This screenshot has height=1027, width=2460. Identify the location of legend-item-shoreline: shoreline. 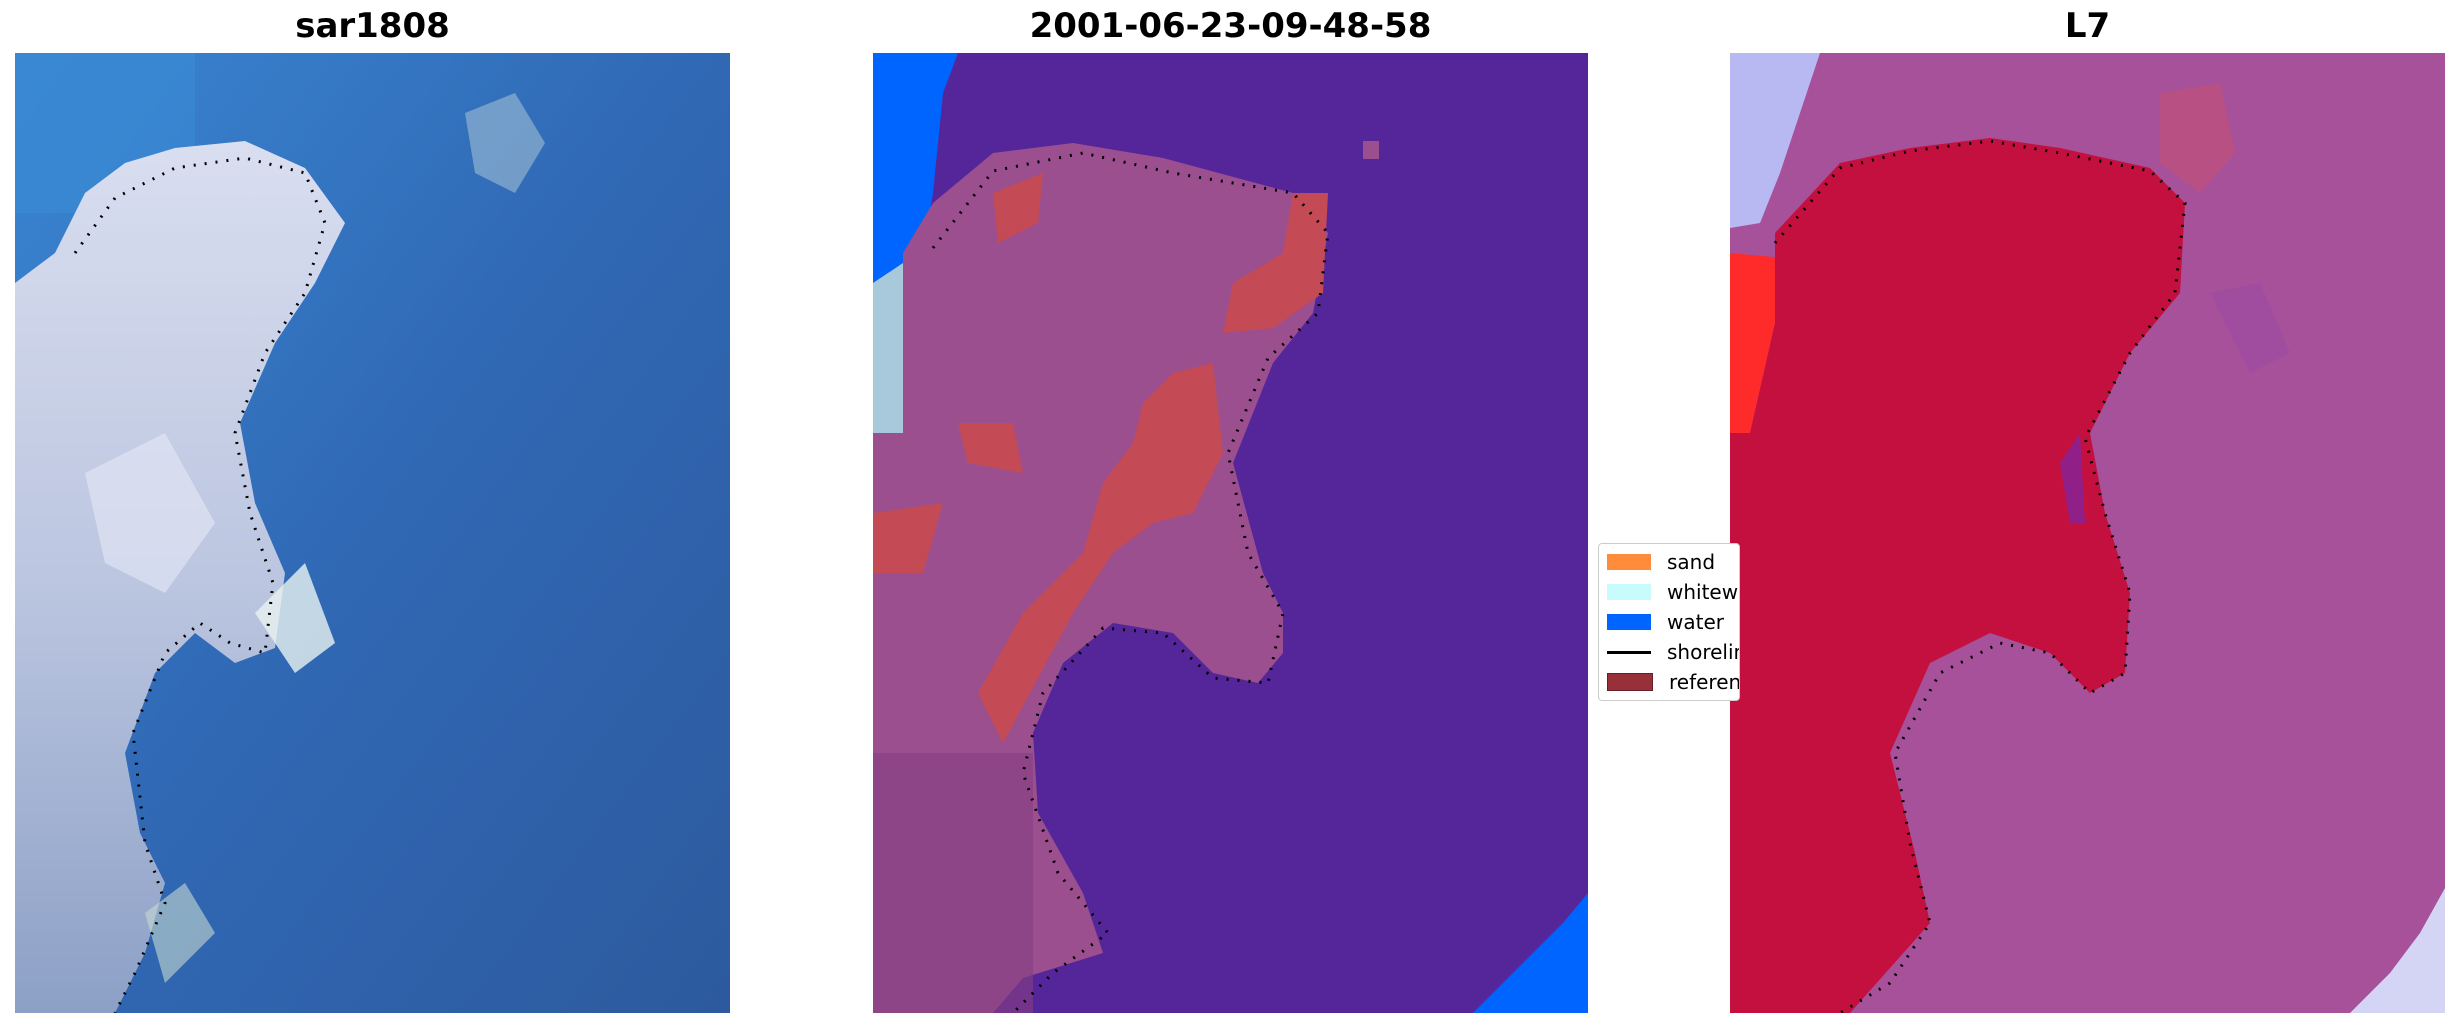
(1673, 652).